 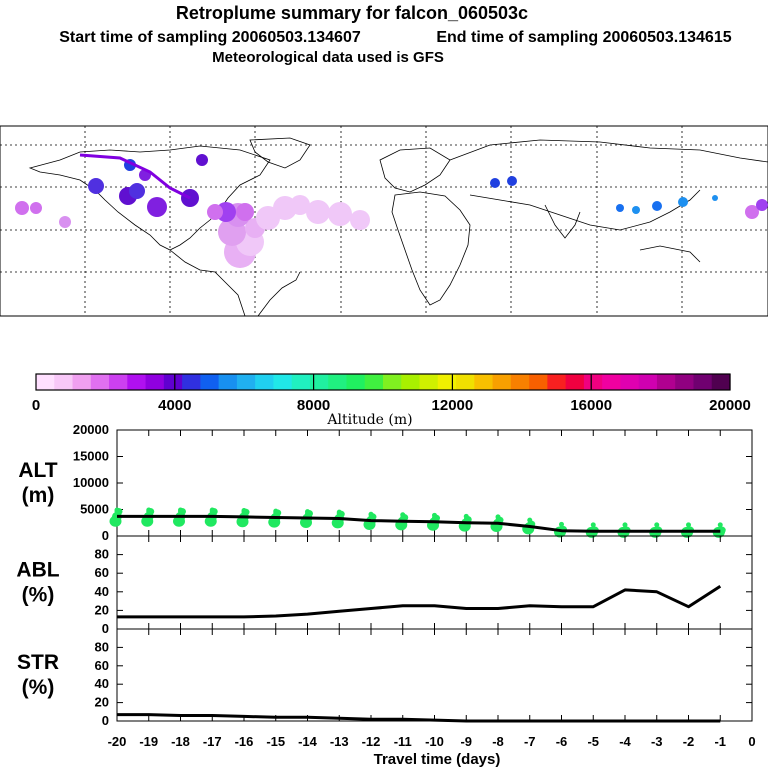 I want to click on y-tick-label: 40, so click(x=102, y=683).